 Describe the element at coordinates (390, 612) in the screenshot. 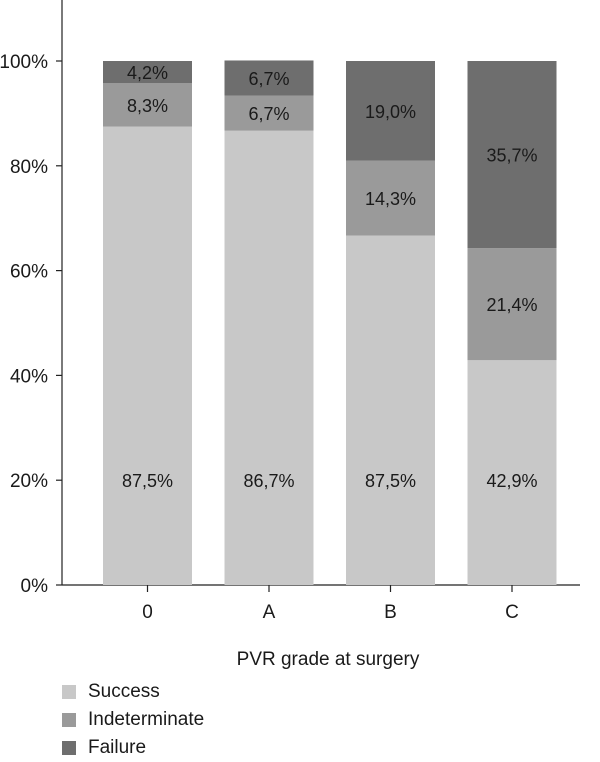

I see `x-category-label: B` at that location.